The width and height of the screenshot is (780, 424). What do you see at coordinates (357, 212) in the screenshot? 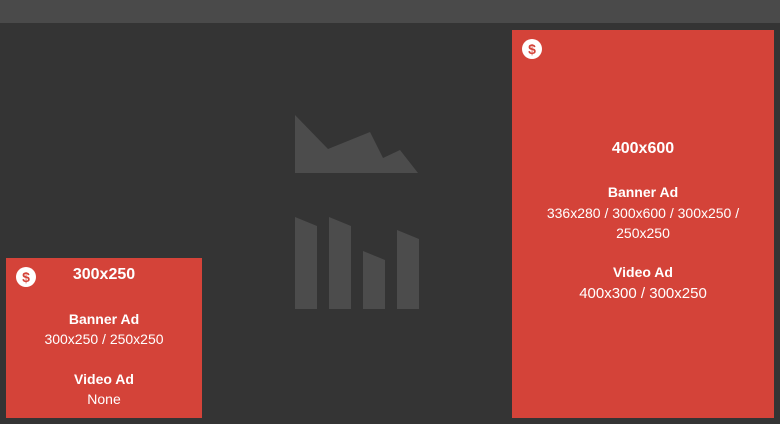
I see `chart-placeholder` at bounding box center [357, 212].